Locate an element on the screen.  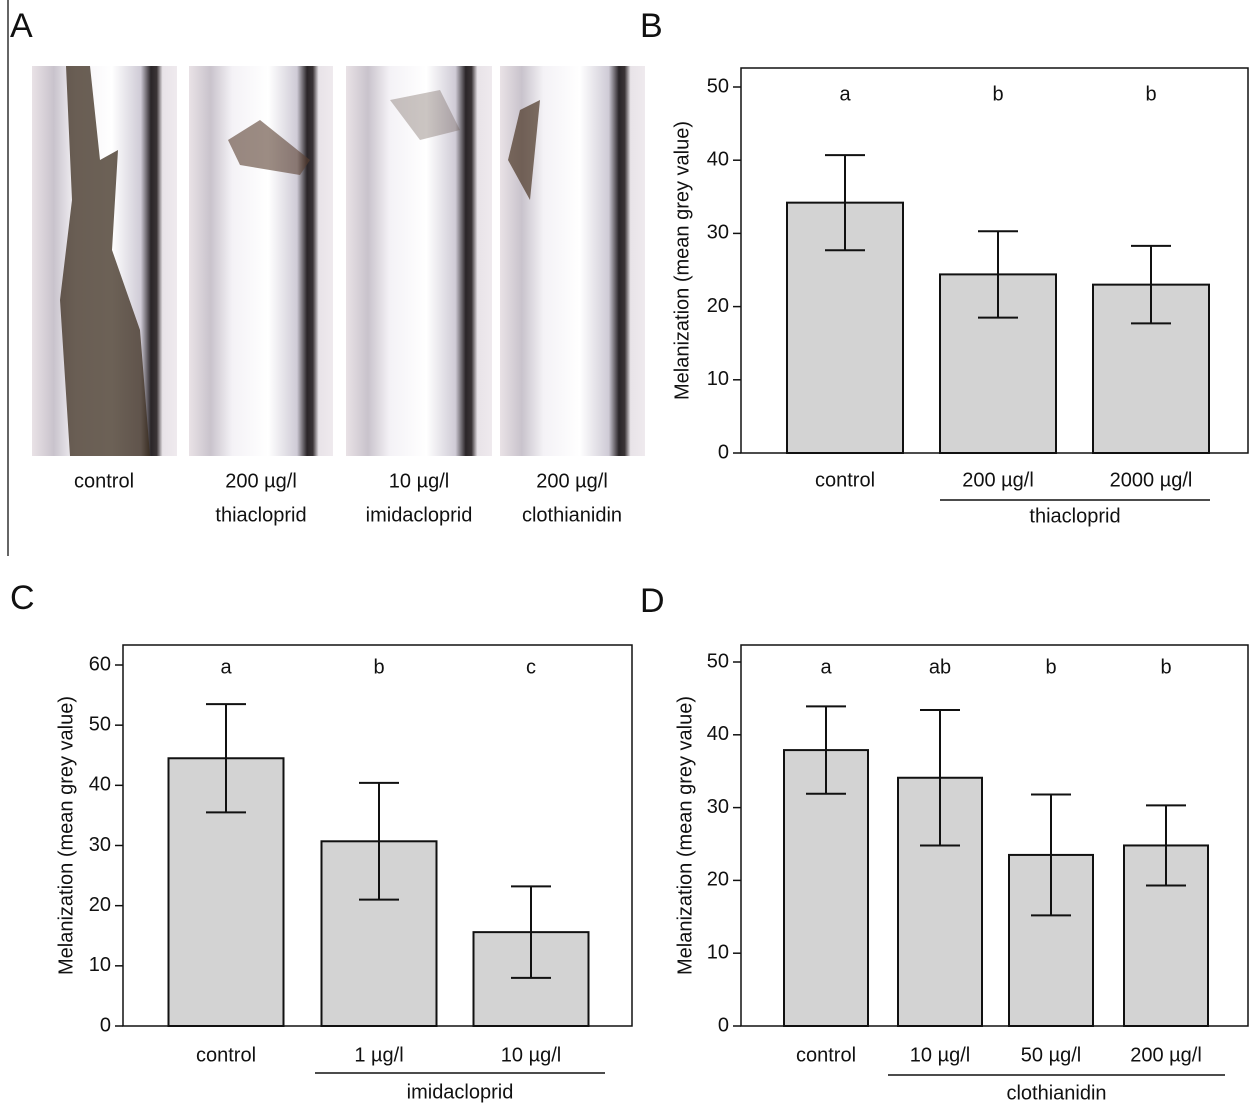
group-label: clothianidin is located at coordinates (1056, 1093).